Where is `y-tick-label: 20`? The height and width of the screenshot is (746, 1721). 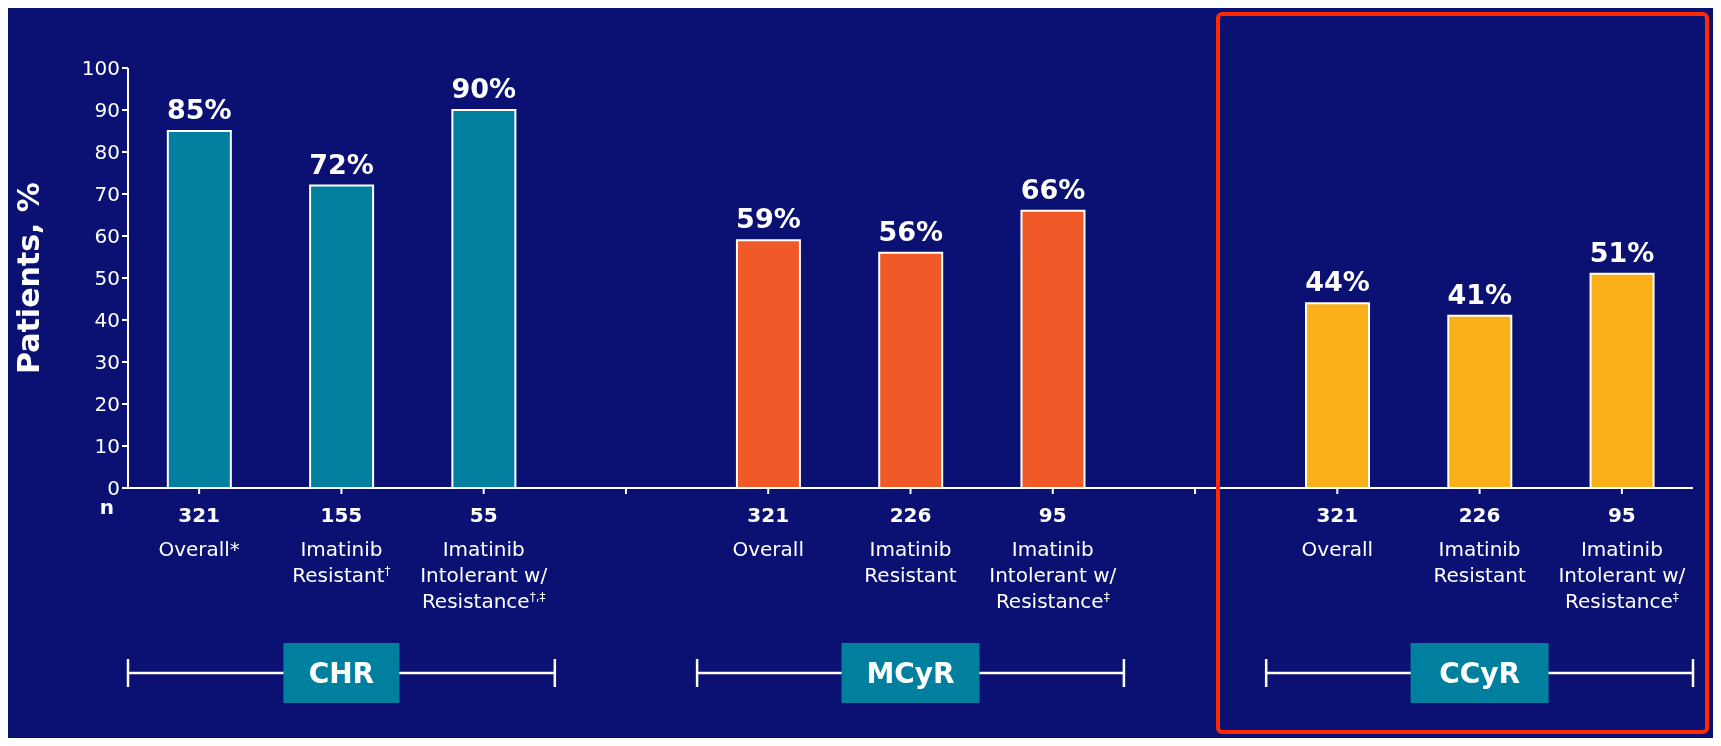
y-tick-label: 20 is located at coordinates (107, 404).